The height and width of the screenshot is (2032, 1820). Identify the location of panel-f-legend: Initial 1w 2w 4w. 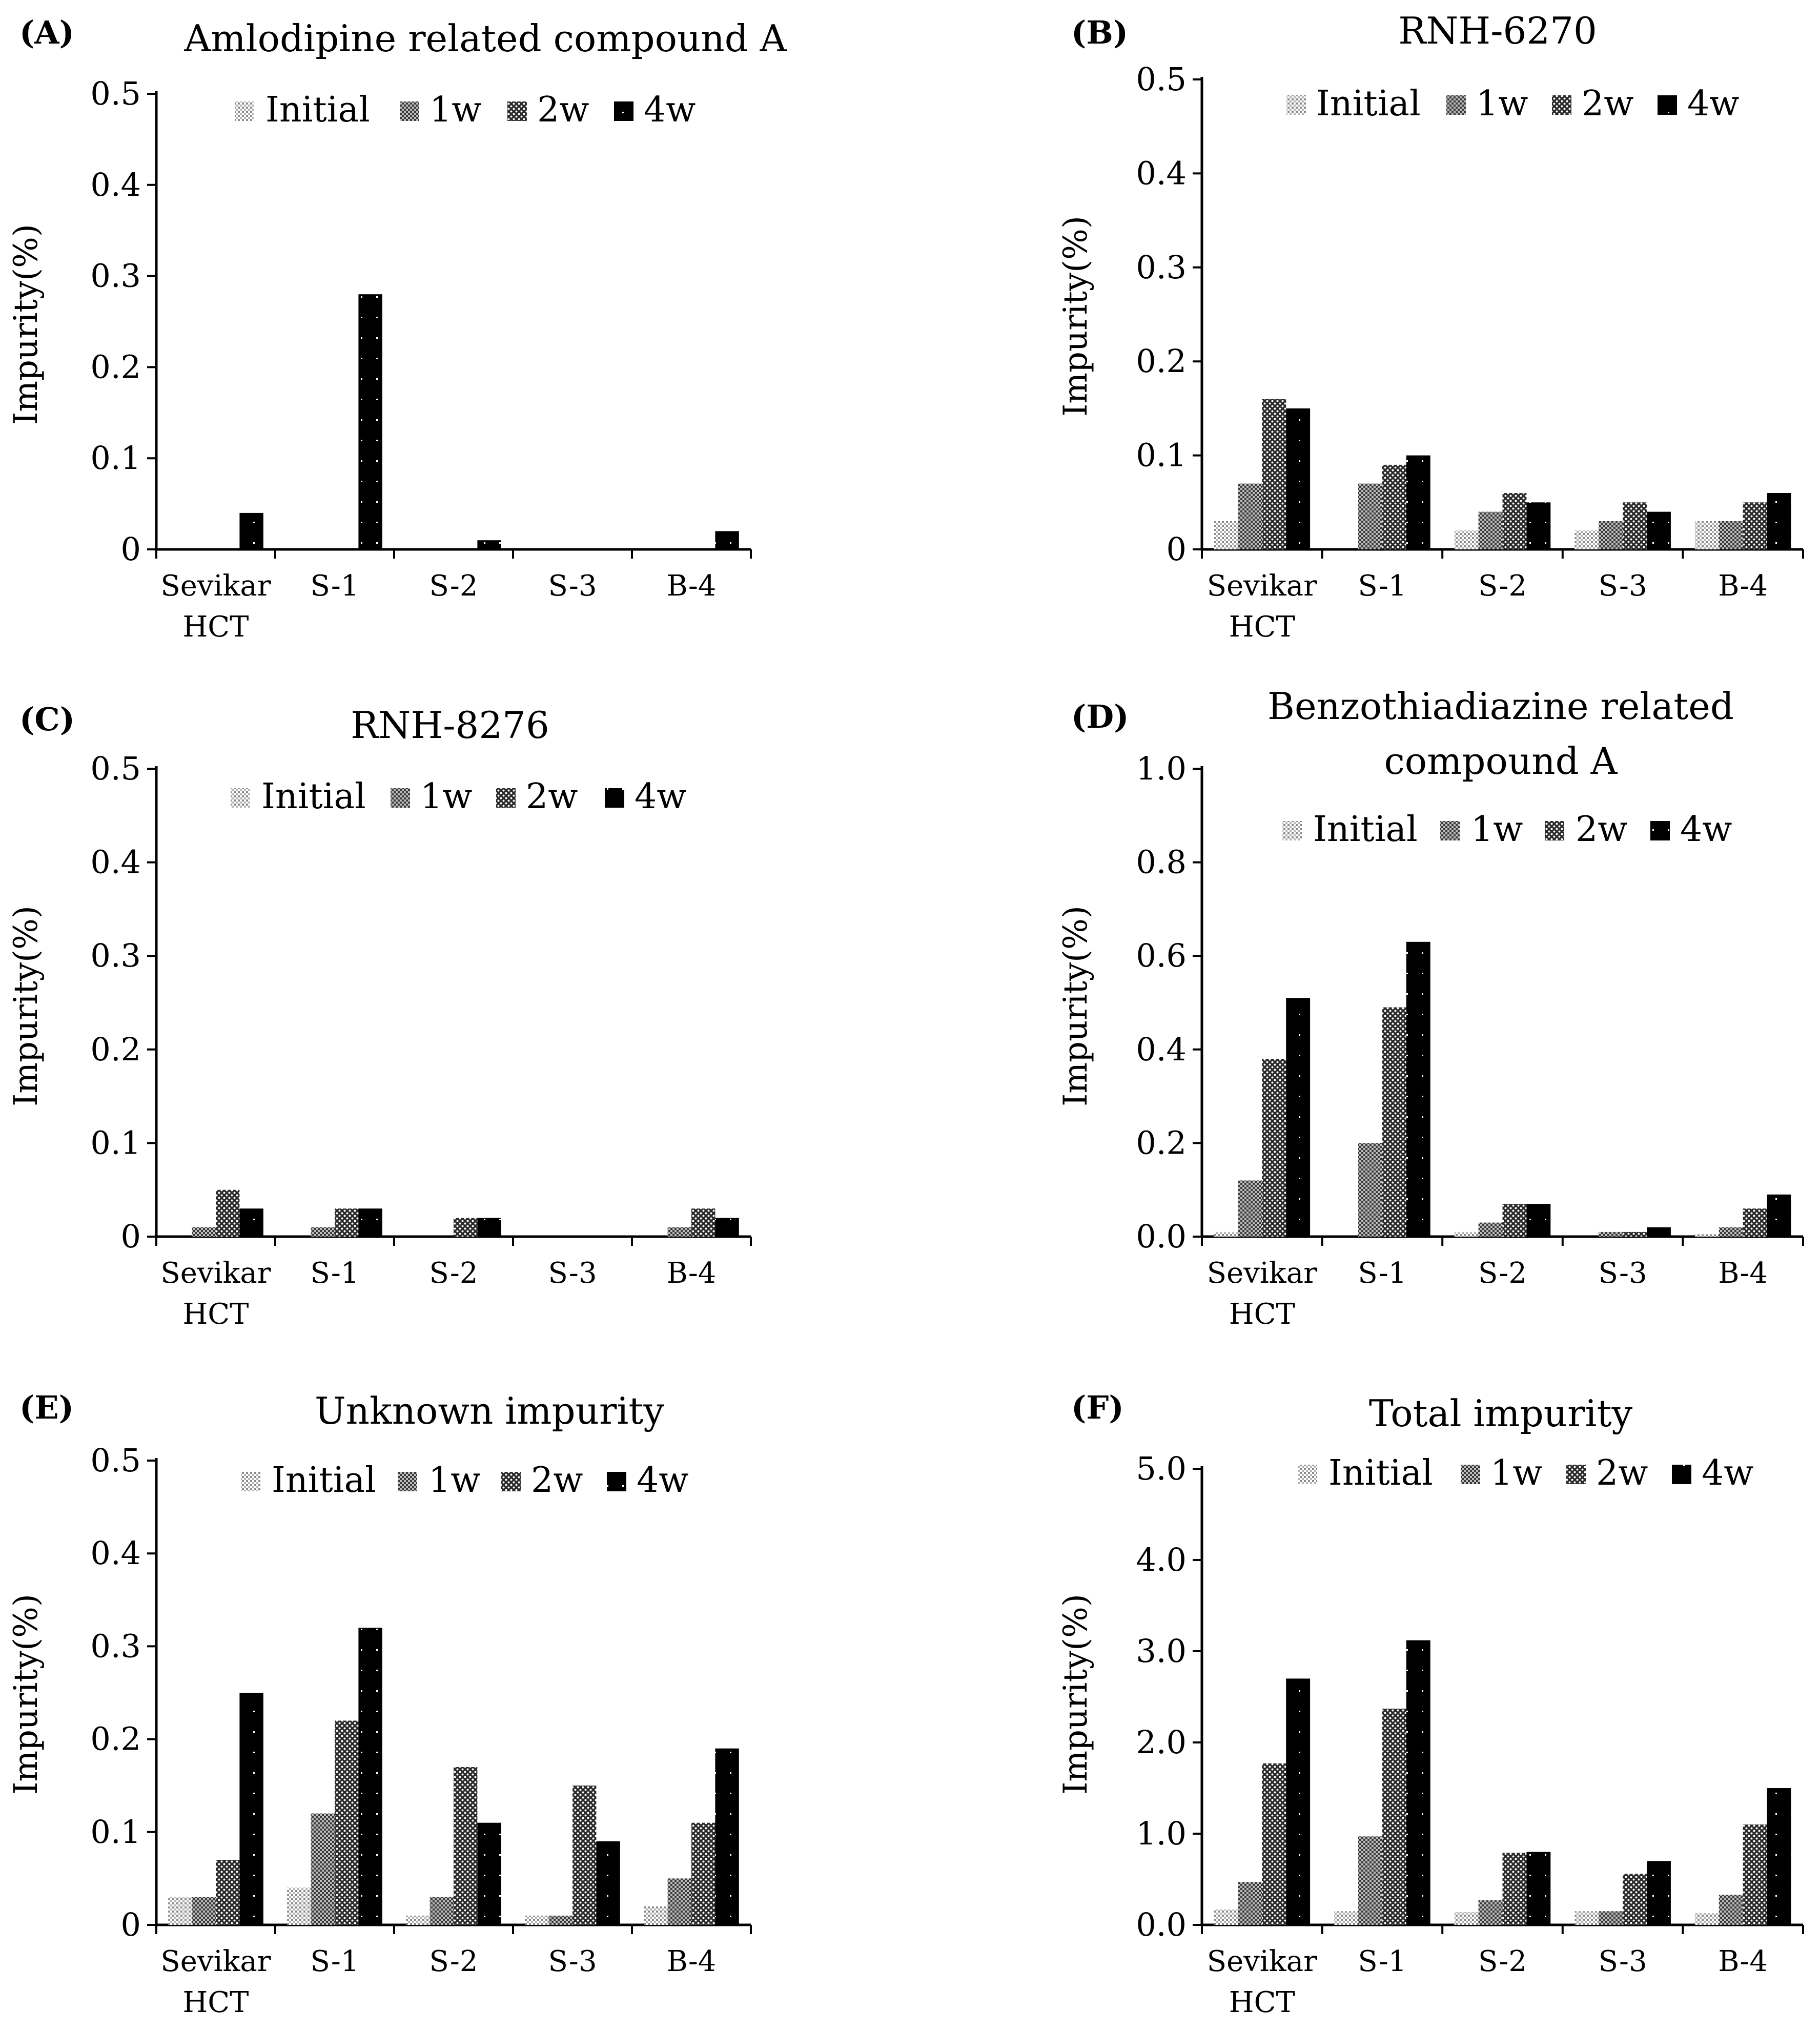
(1525, 1473).